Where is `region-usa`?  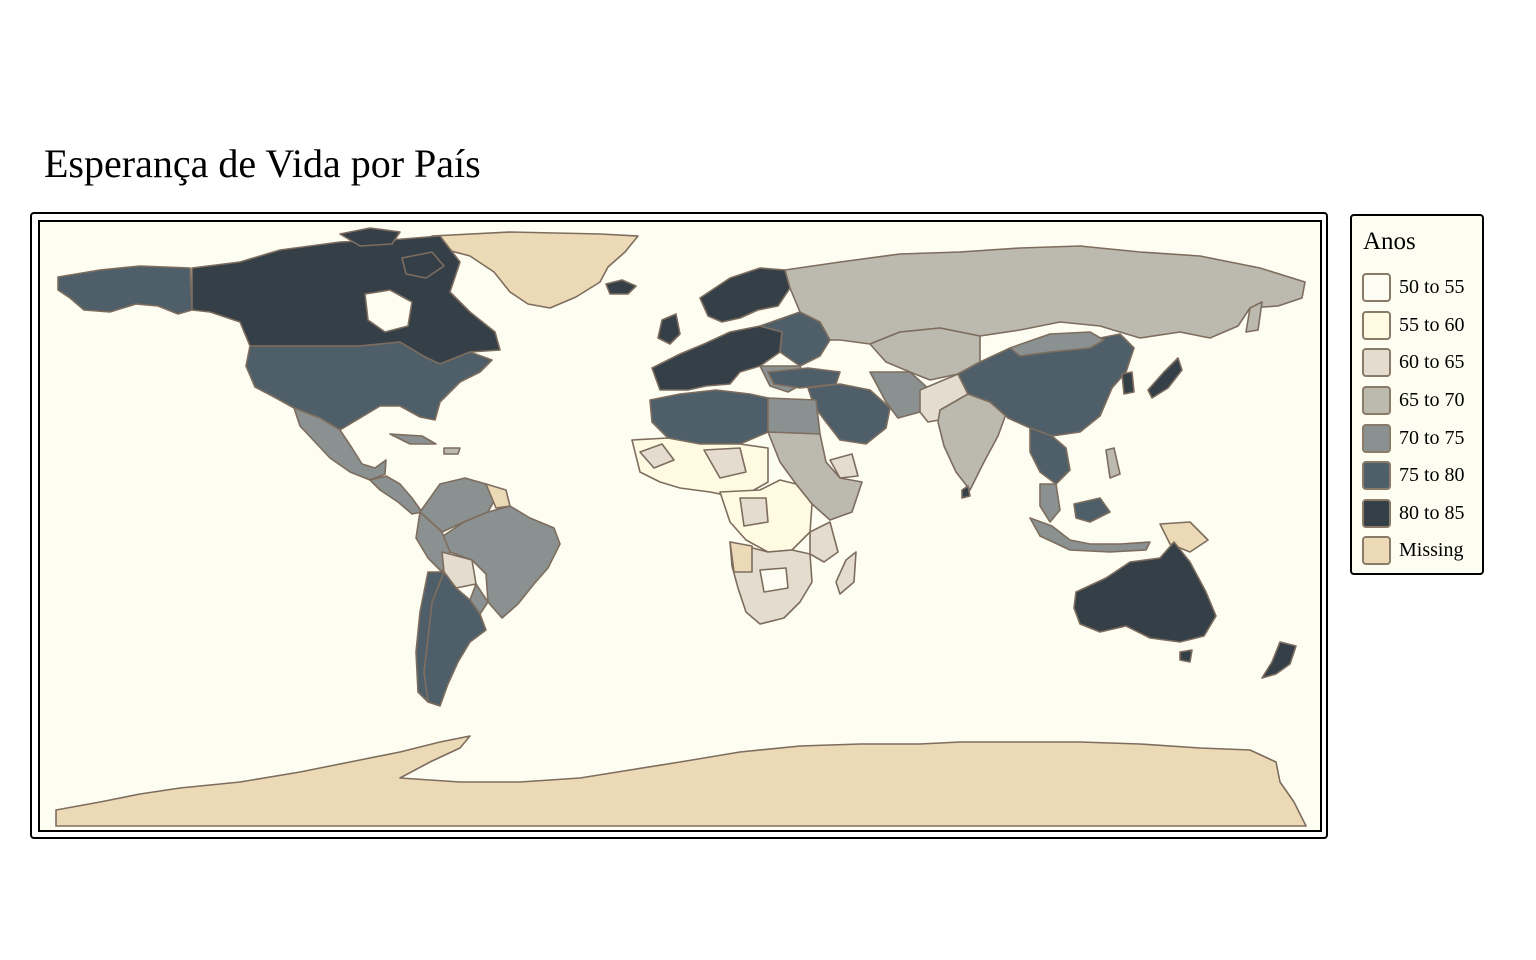 region-usa is located at coordinates (369, 386).